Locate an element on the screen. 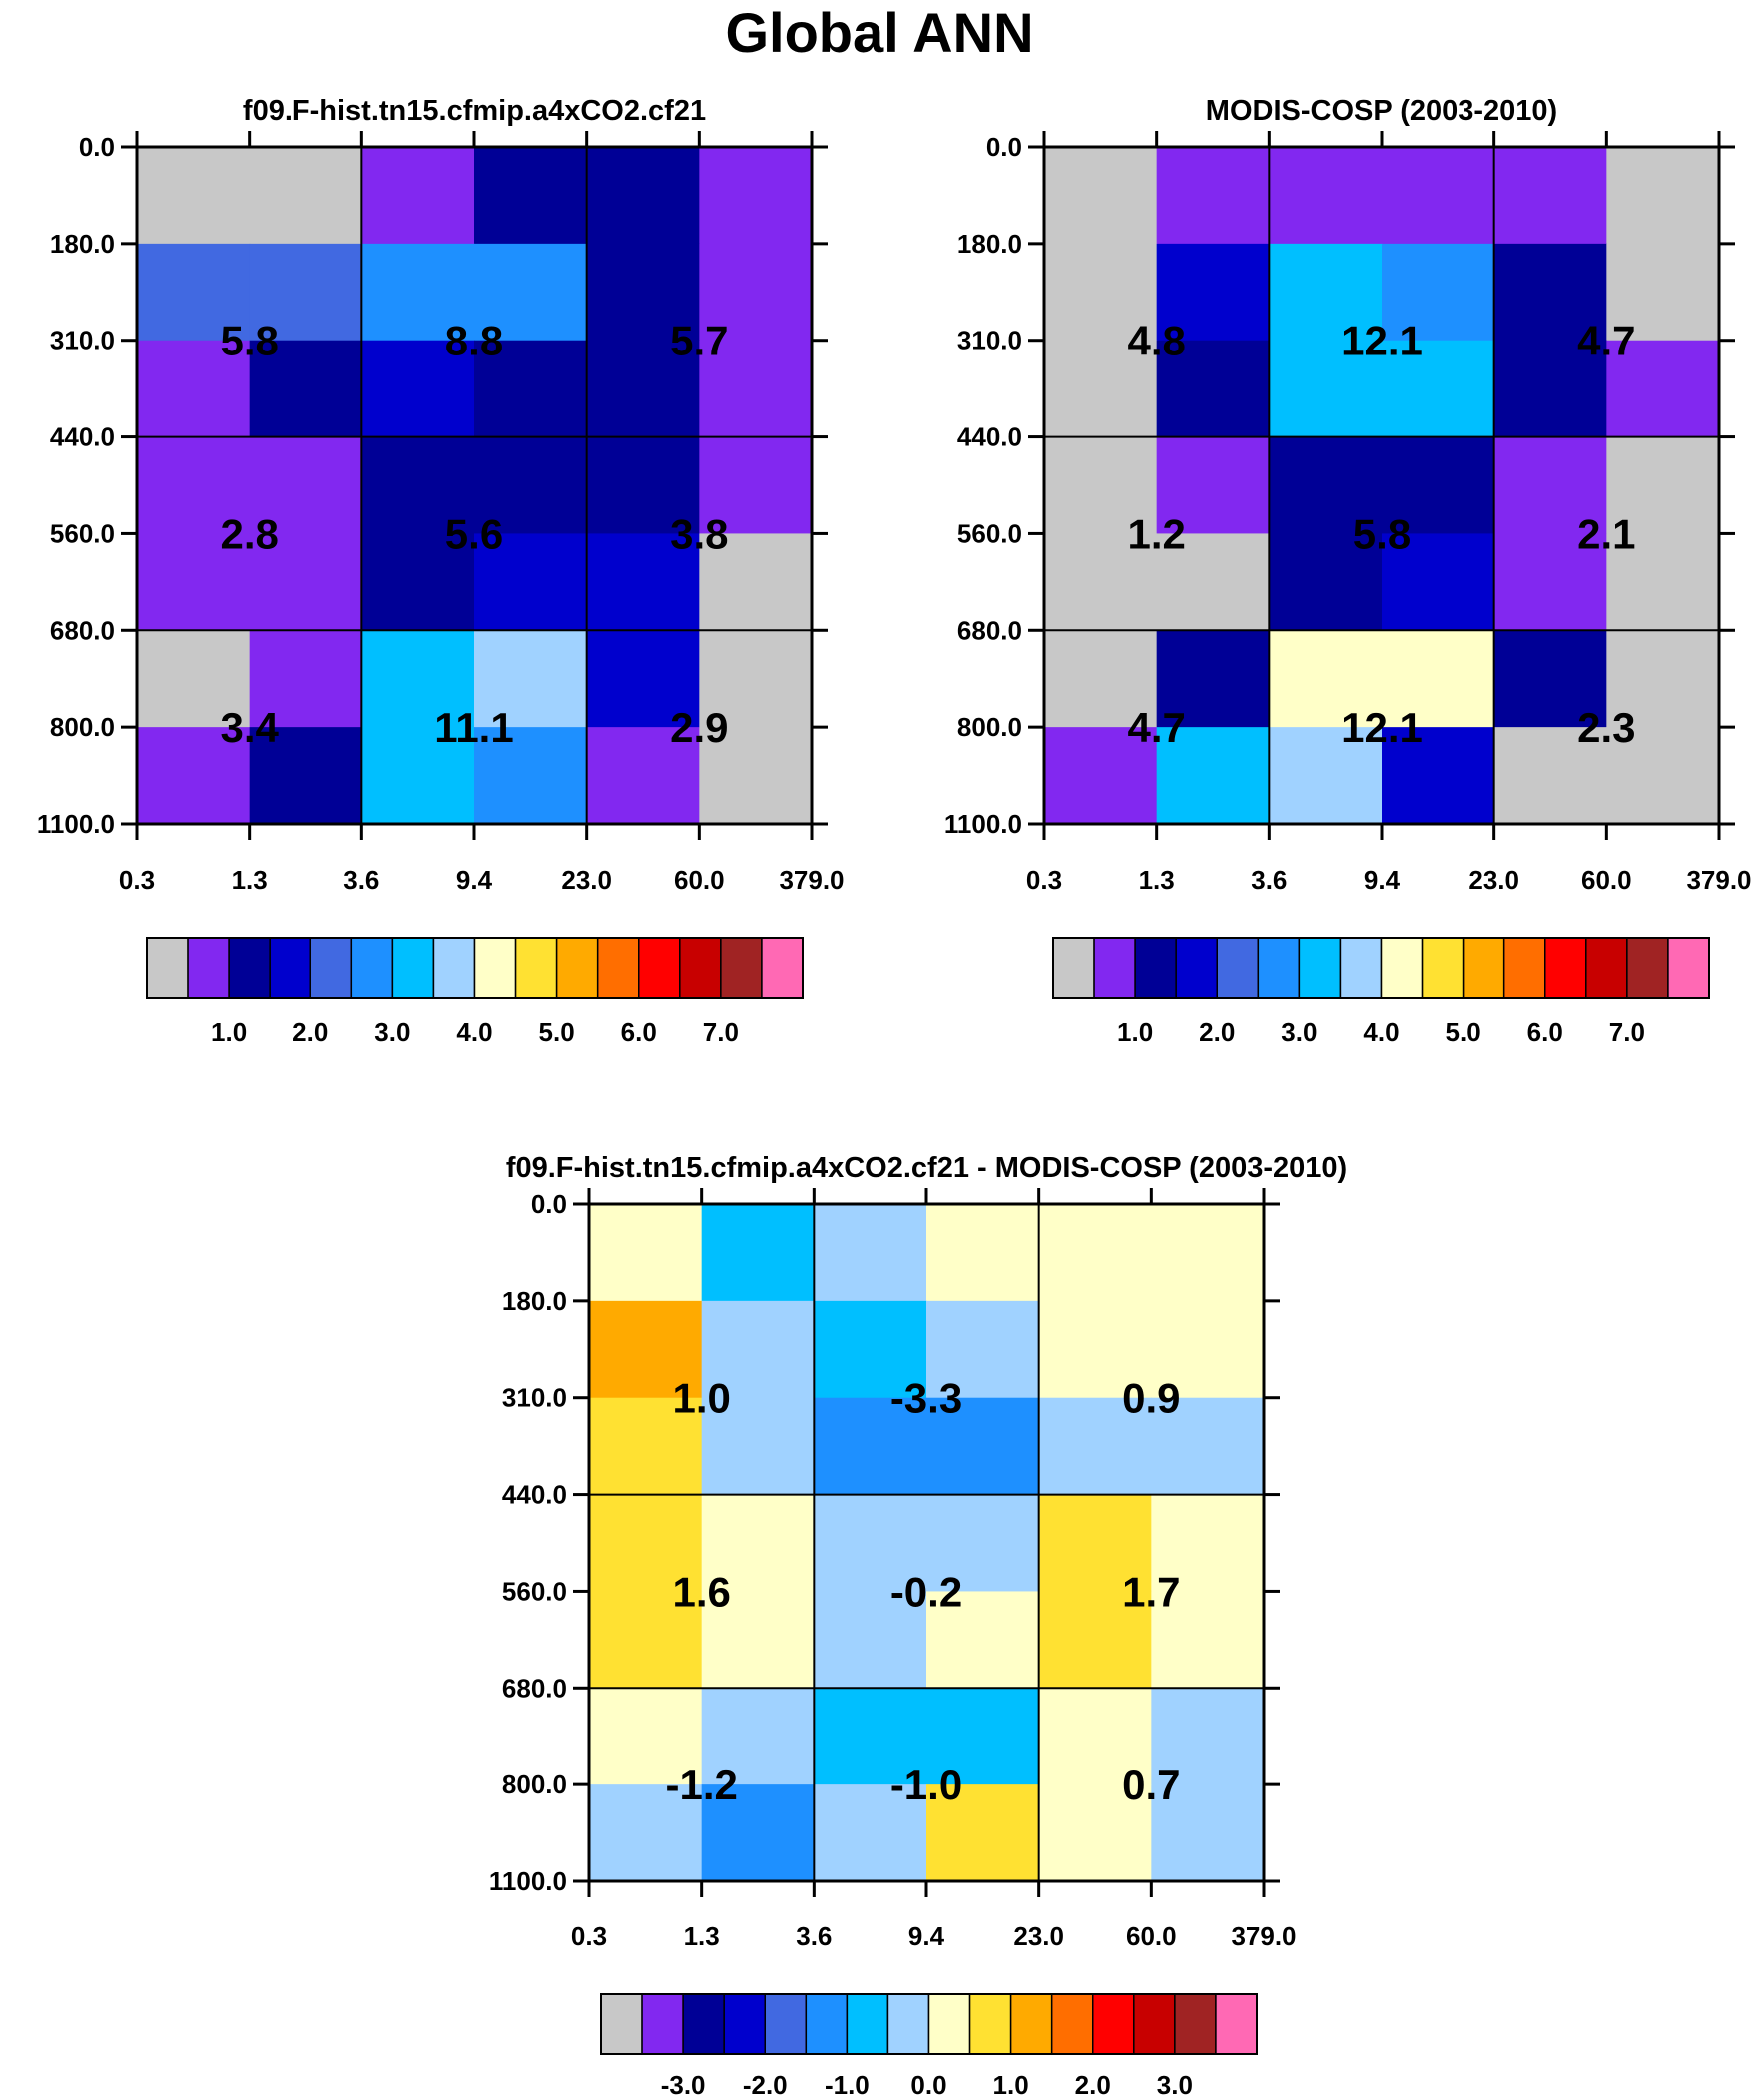 The height and width of the screenshot is (2100, 1759). block-value-label: 2.8 is located at coordinates (249, 533).